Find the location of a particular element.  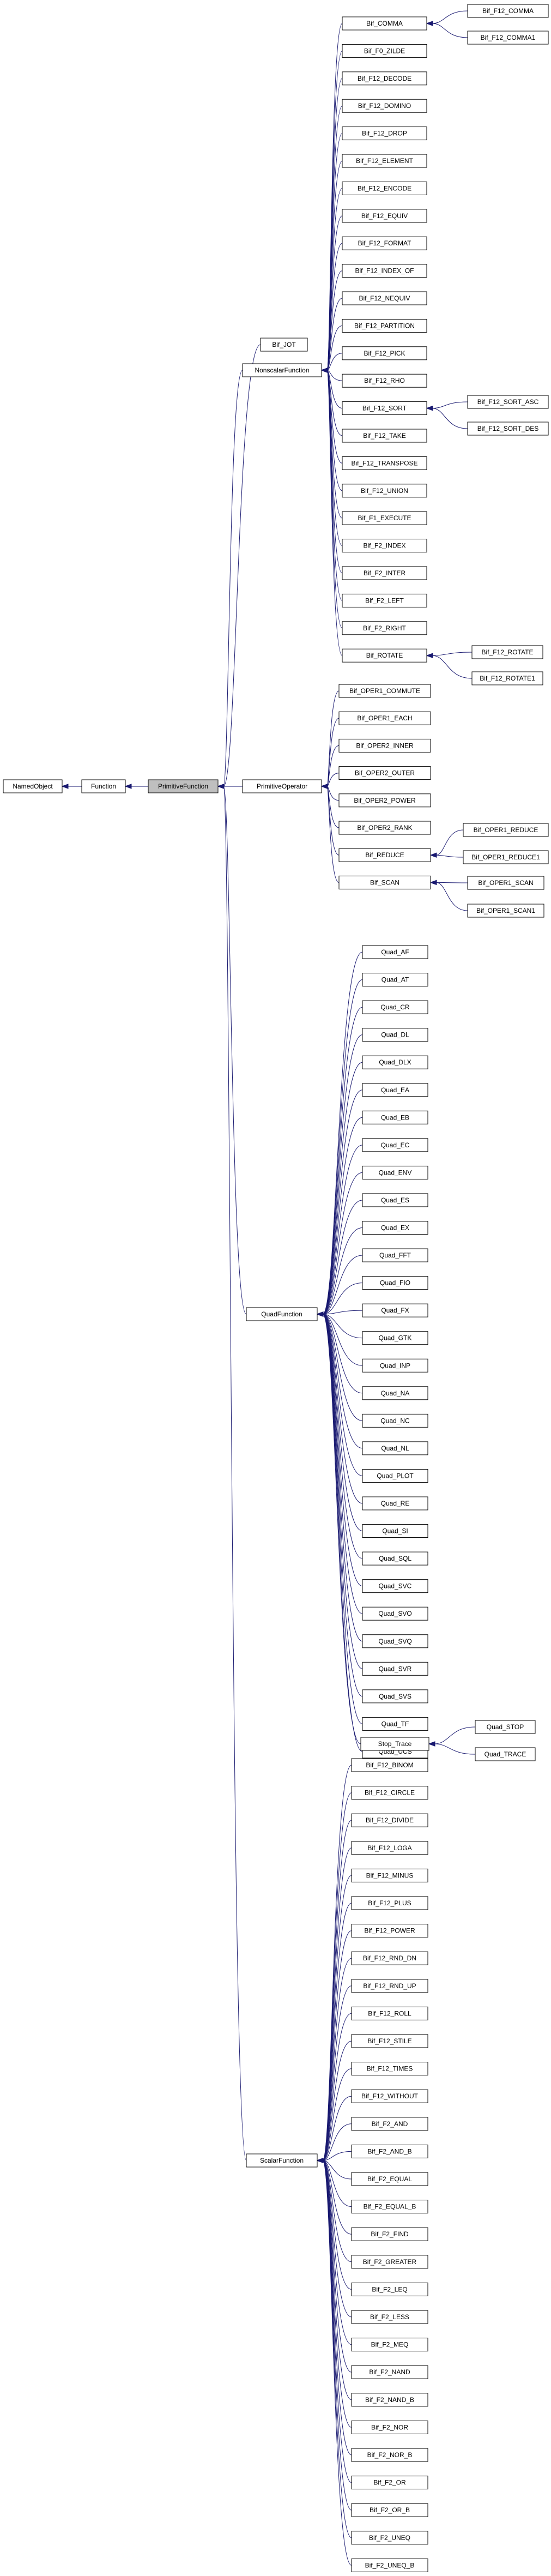

node-bif-f12-sort: Bif_F12_SORT is located at coordinates (384, 408).